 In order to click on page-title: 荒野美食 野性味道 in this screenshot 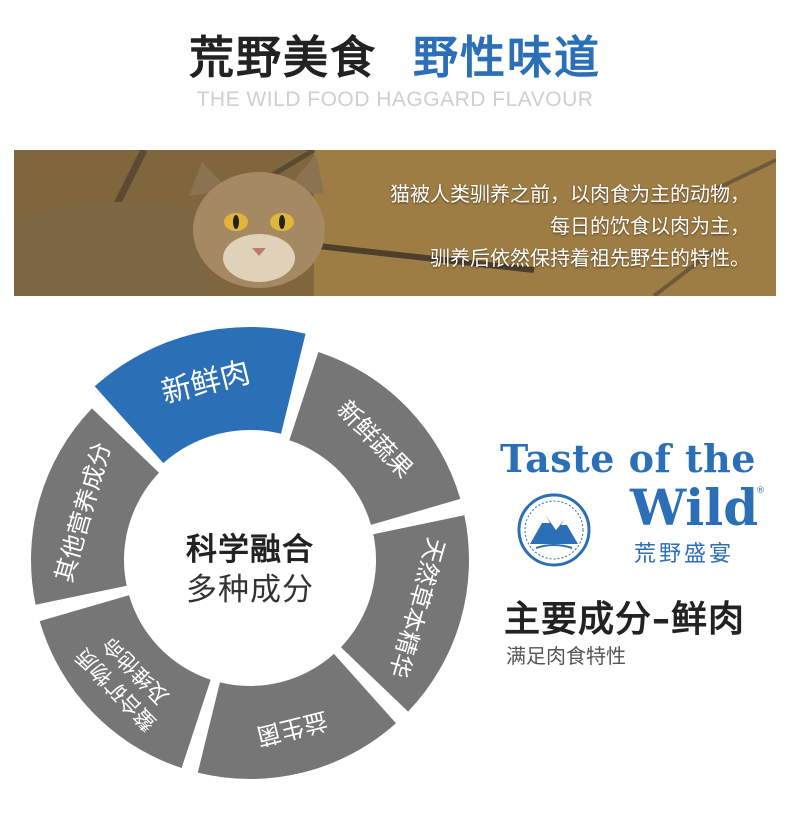, I will do `click(395, 58)`.